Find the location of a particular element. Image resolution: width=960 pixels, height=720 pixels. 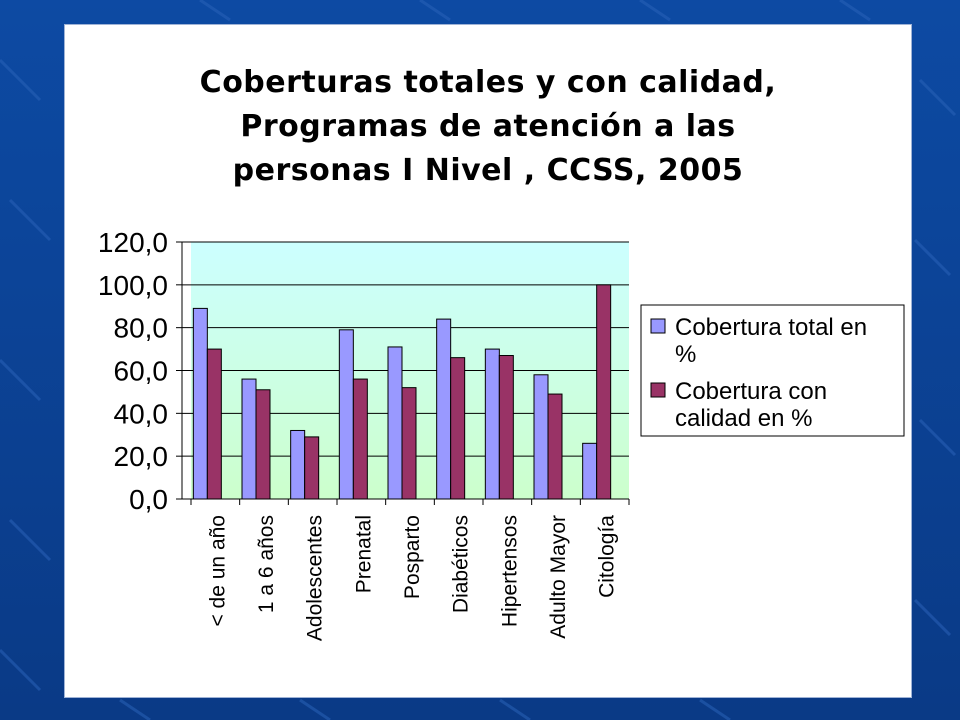

chart-title-line-1: Coberturas totales y con calidad, is located at coordinates (488, 82).